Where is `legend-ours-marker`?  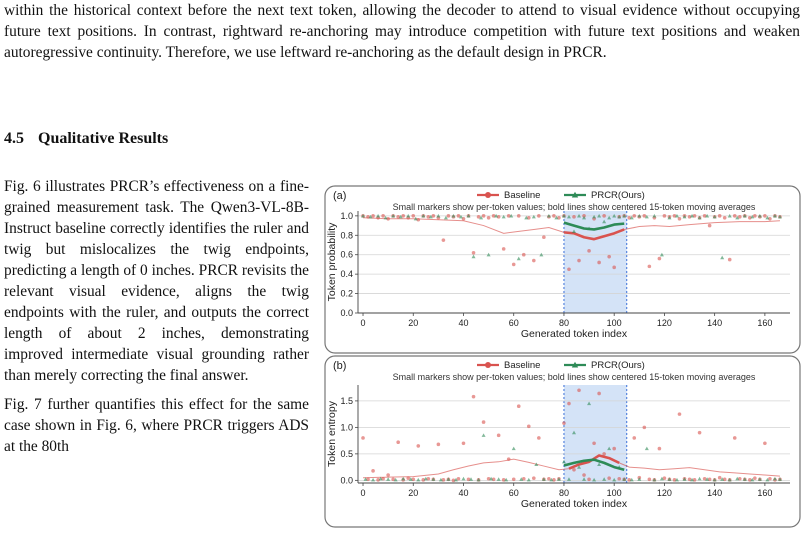
legend-ours-marker is located at coordinates (575, 364).